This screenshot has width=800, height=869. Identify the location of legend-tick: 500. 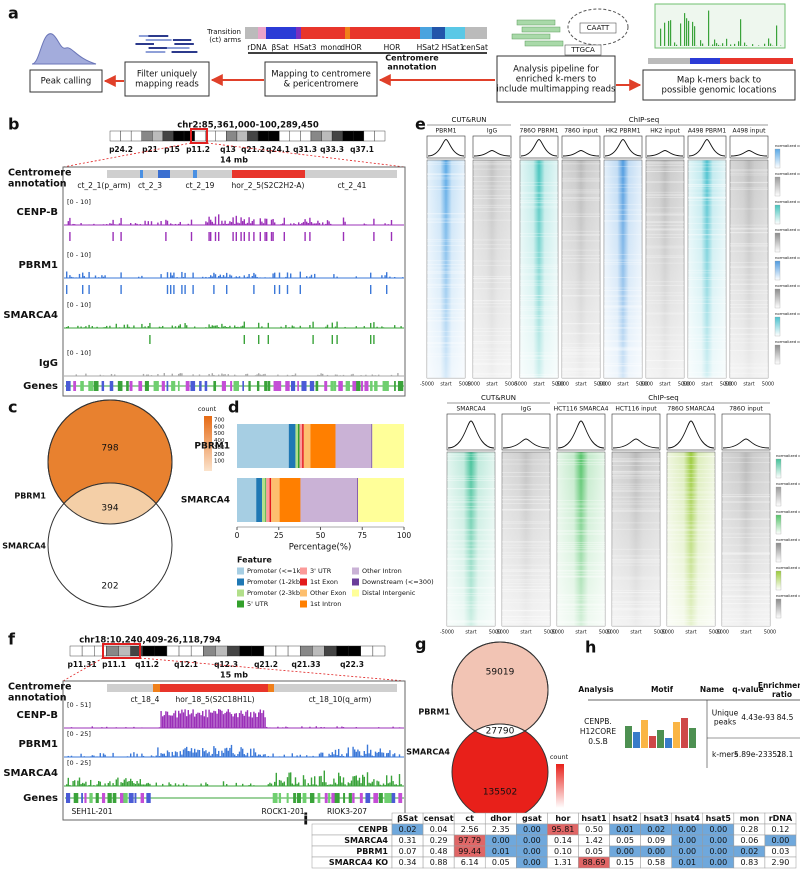
(219, 434).